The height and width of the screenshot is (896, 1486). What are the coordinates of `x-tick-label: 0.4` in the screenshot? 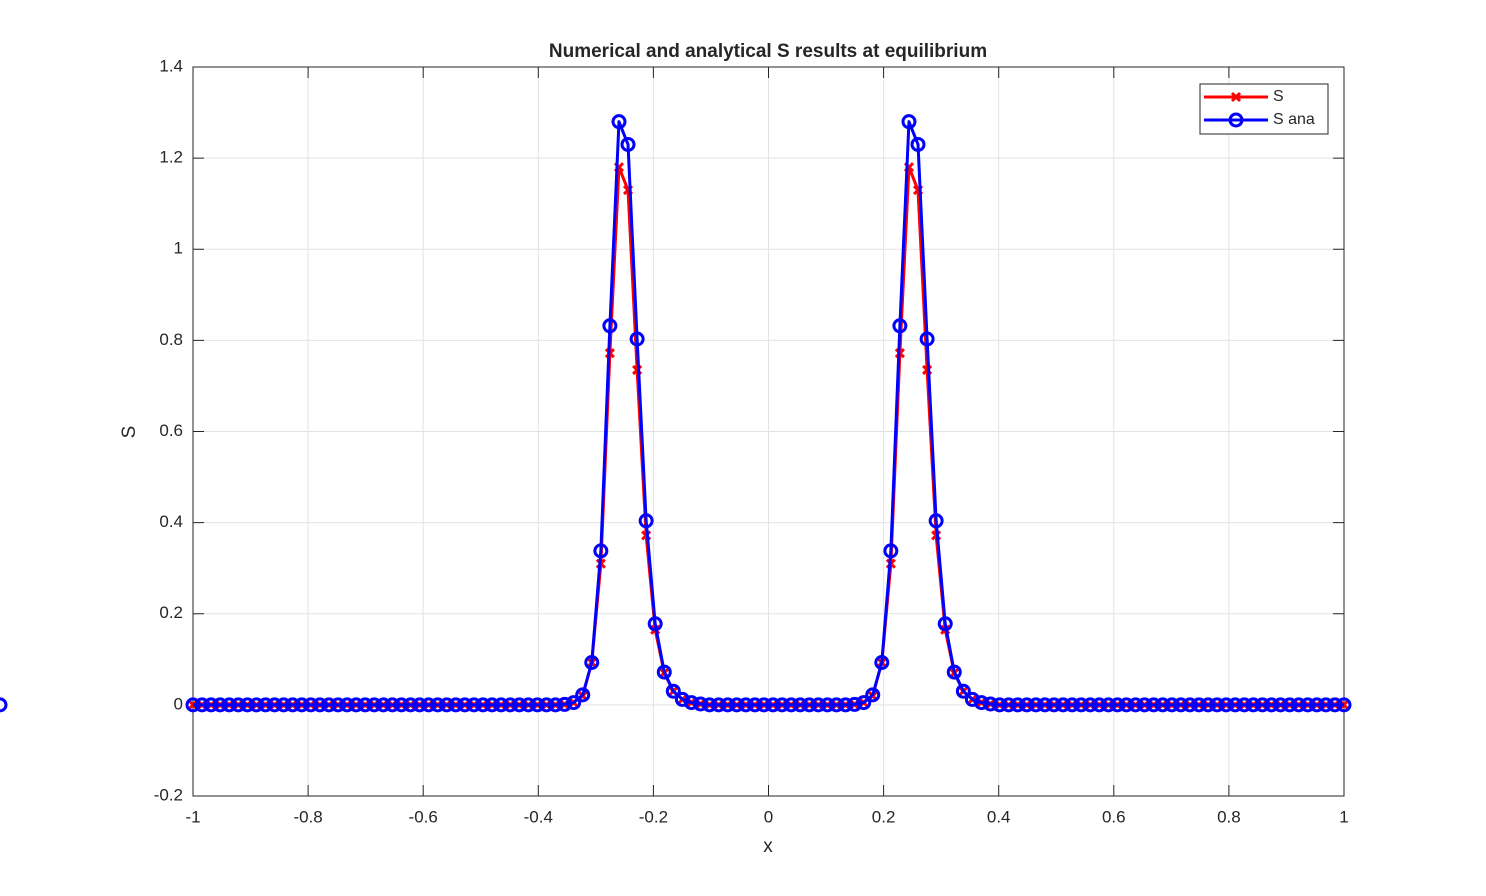 It's located at (999, 816).